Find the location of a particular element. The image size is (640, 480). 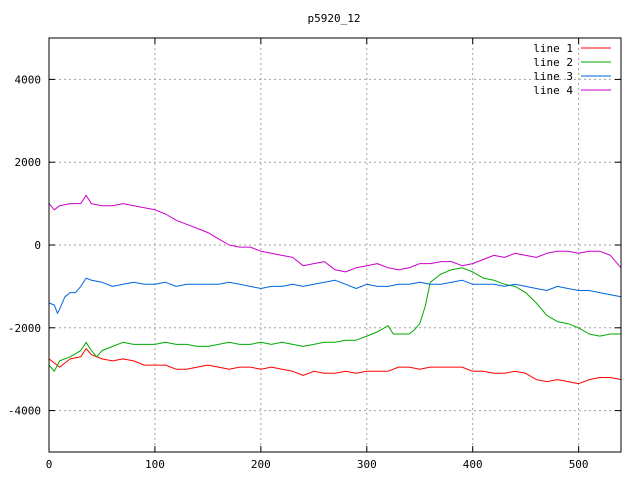

y-tick-label: -2000 is located at coordinates (24, 328).